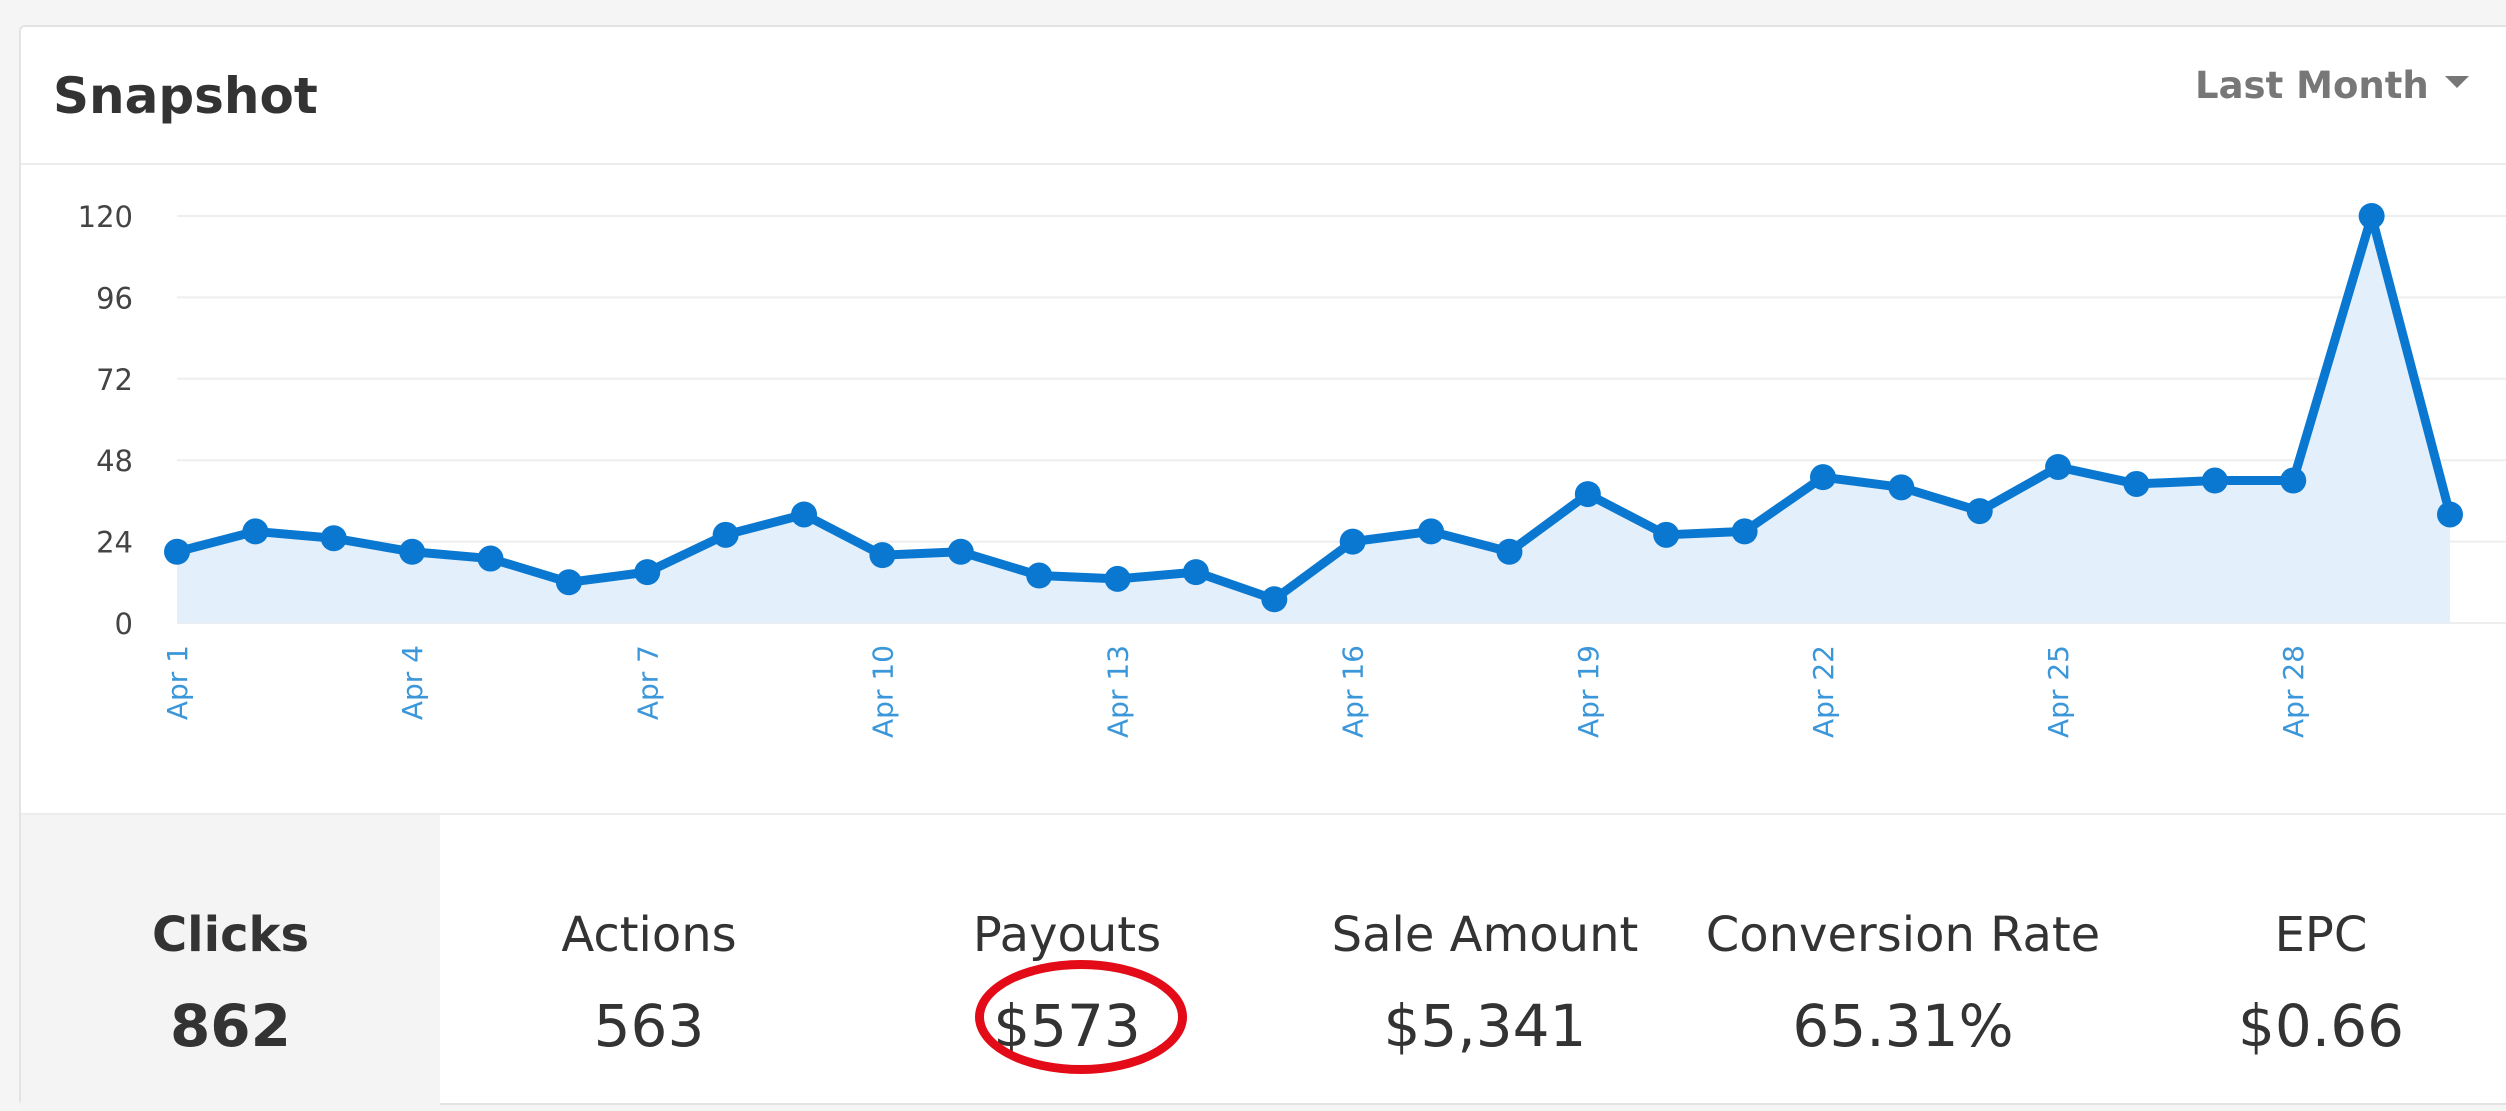 The width and height of the screenshot is (2506, 1111). Describe the element at coordinates (2321, 935) in the screenshot. I see `stat-label: EPC` at that location.